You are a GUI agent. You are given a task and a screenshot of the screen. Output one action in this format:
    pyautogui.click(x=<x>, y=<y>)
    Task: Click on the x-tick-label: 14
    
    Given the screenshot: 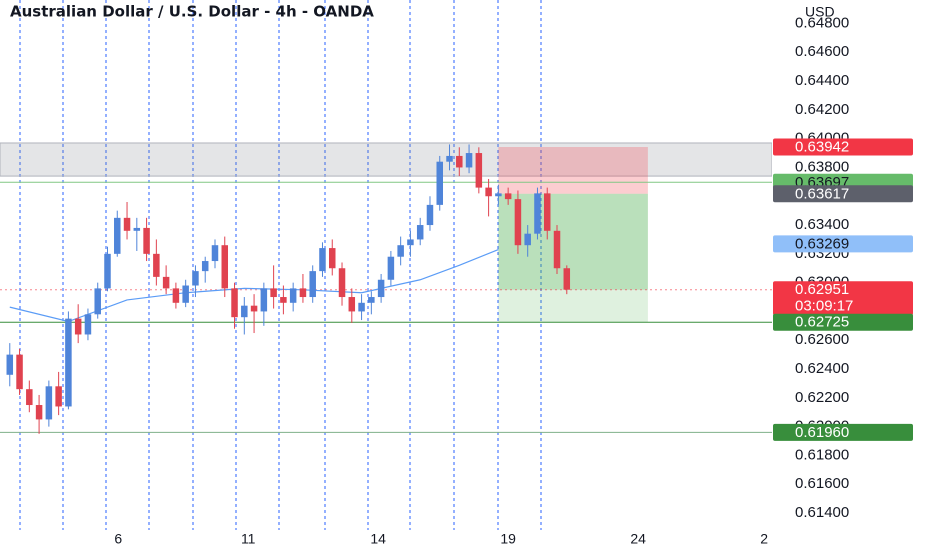 What is the action you would take?
    pyautogui.click(x=378, y=539)
    